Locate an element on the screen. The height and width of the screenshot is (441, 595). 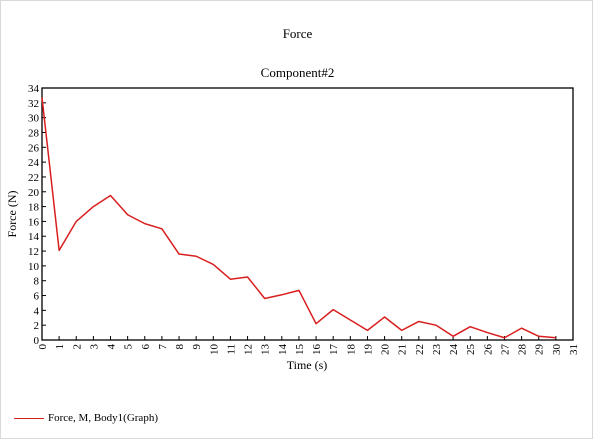
y-tick-label: 16 is located at coordinates (34, 222).